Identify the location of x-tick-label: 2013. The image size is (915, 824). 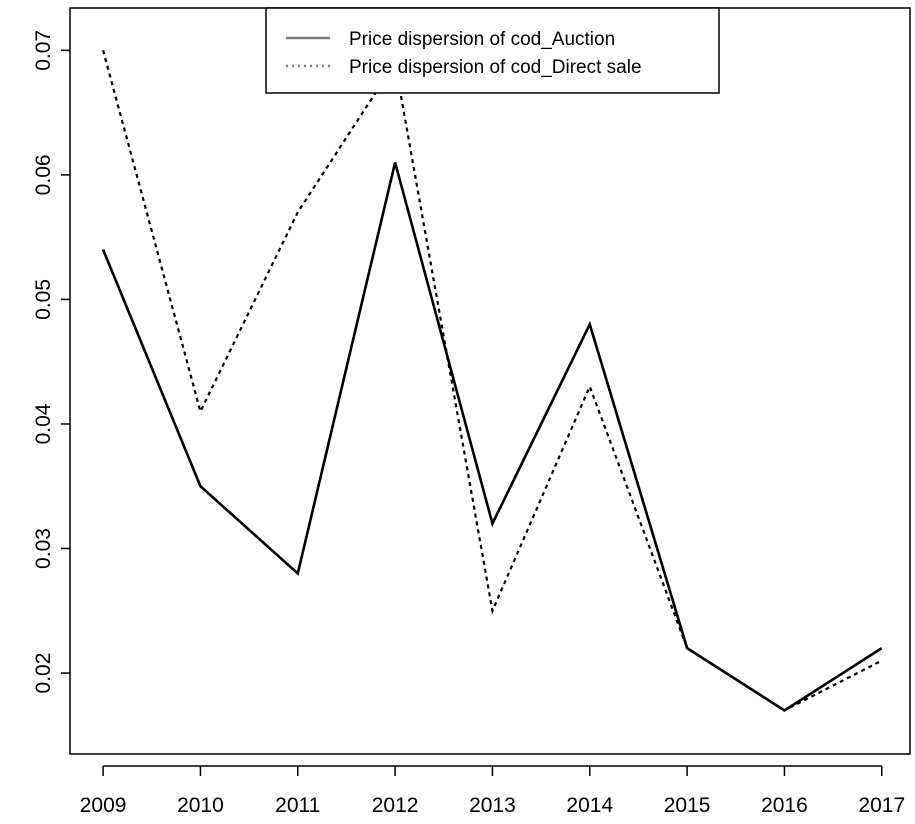
(492, 805).